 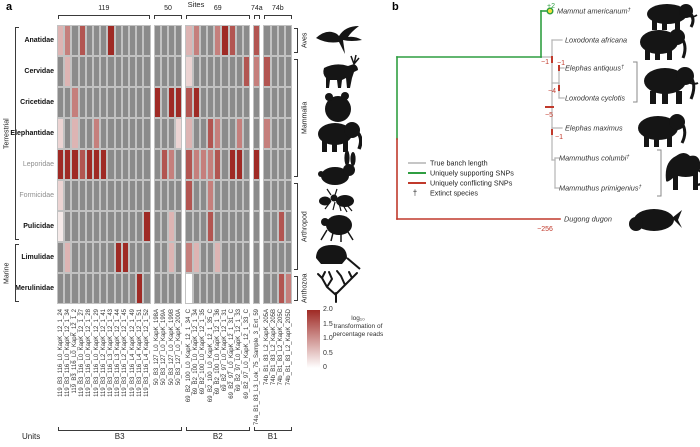 What do you see at coordinates (272, 436) in the screenshot?
I see `unit-label: B1` at bounding box center [272, 436].